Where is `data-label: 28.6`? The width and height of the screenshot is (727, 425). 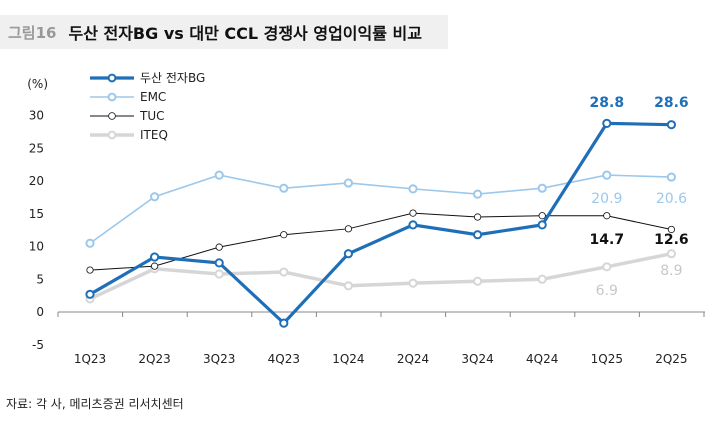
data-label: 28.6 is located at coordinates (671, 103).